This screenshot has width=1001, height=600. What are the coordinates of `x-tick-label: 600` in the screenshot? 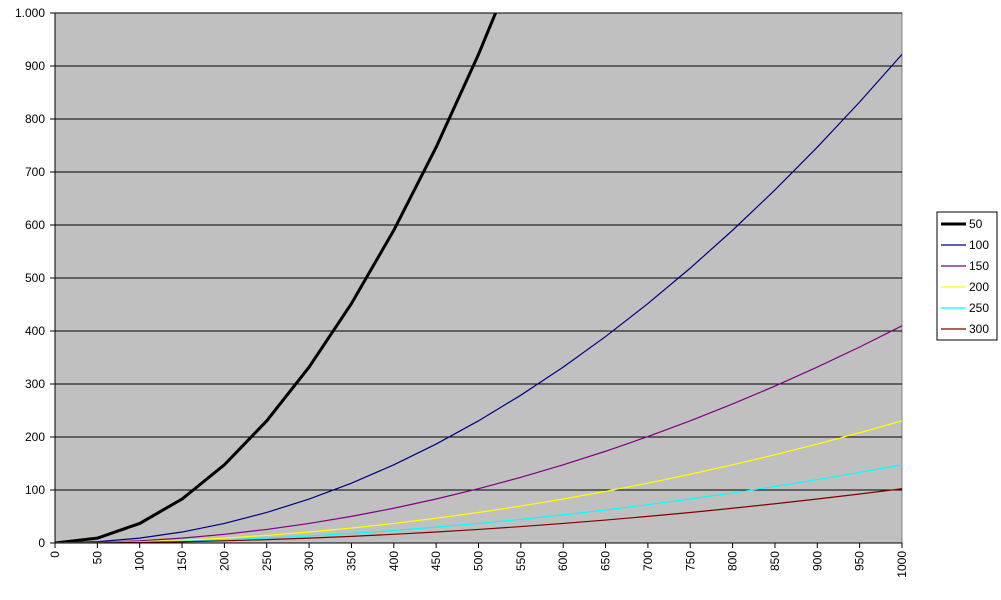 It's located at (563, 561).